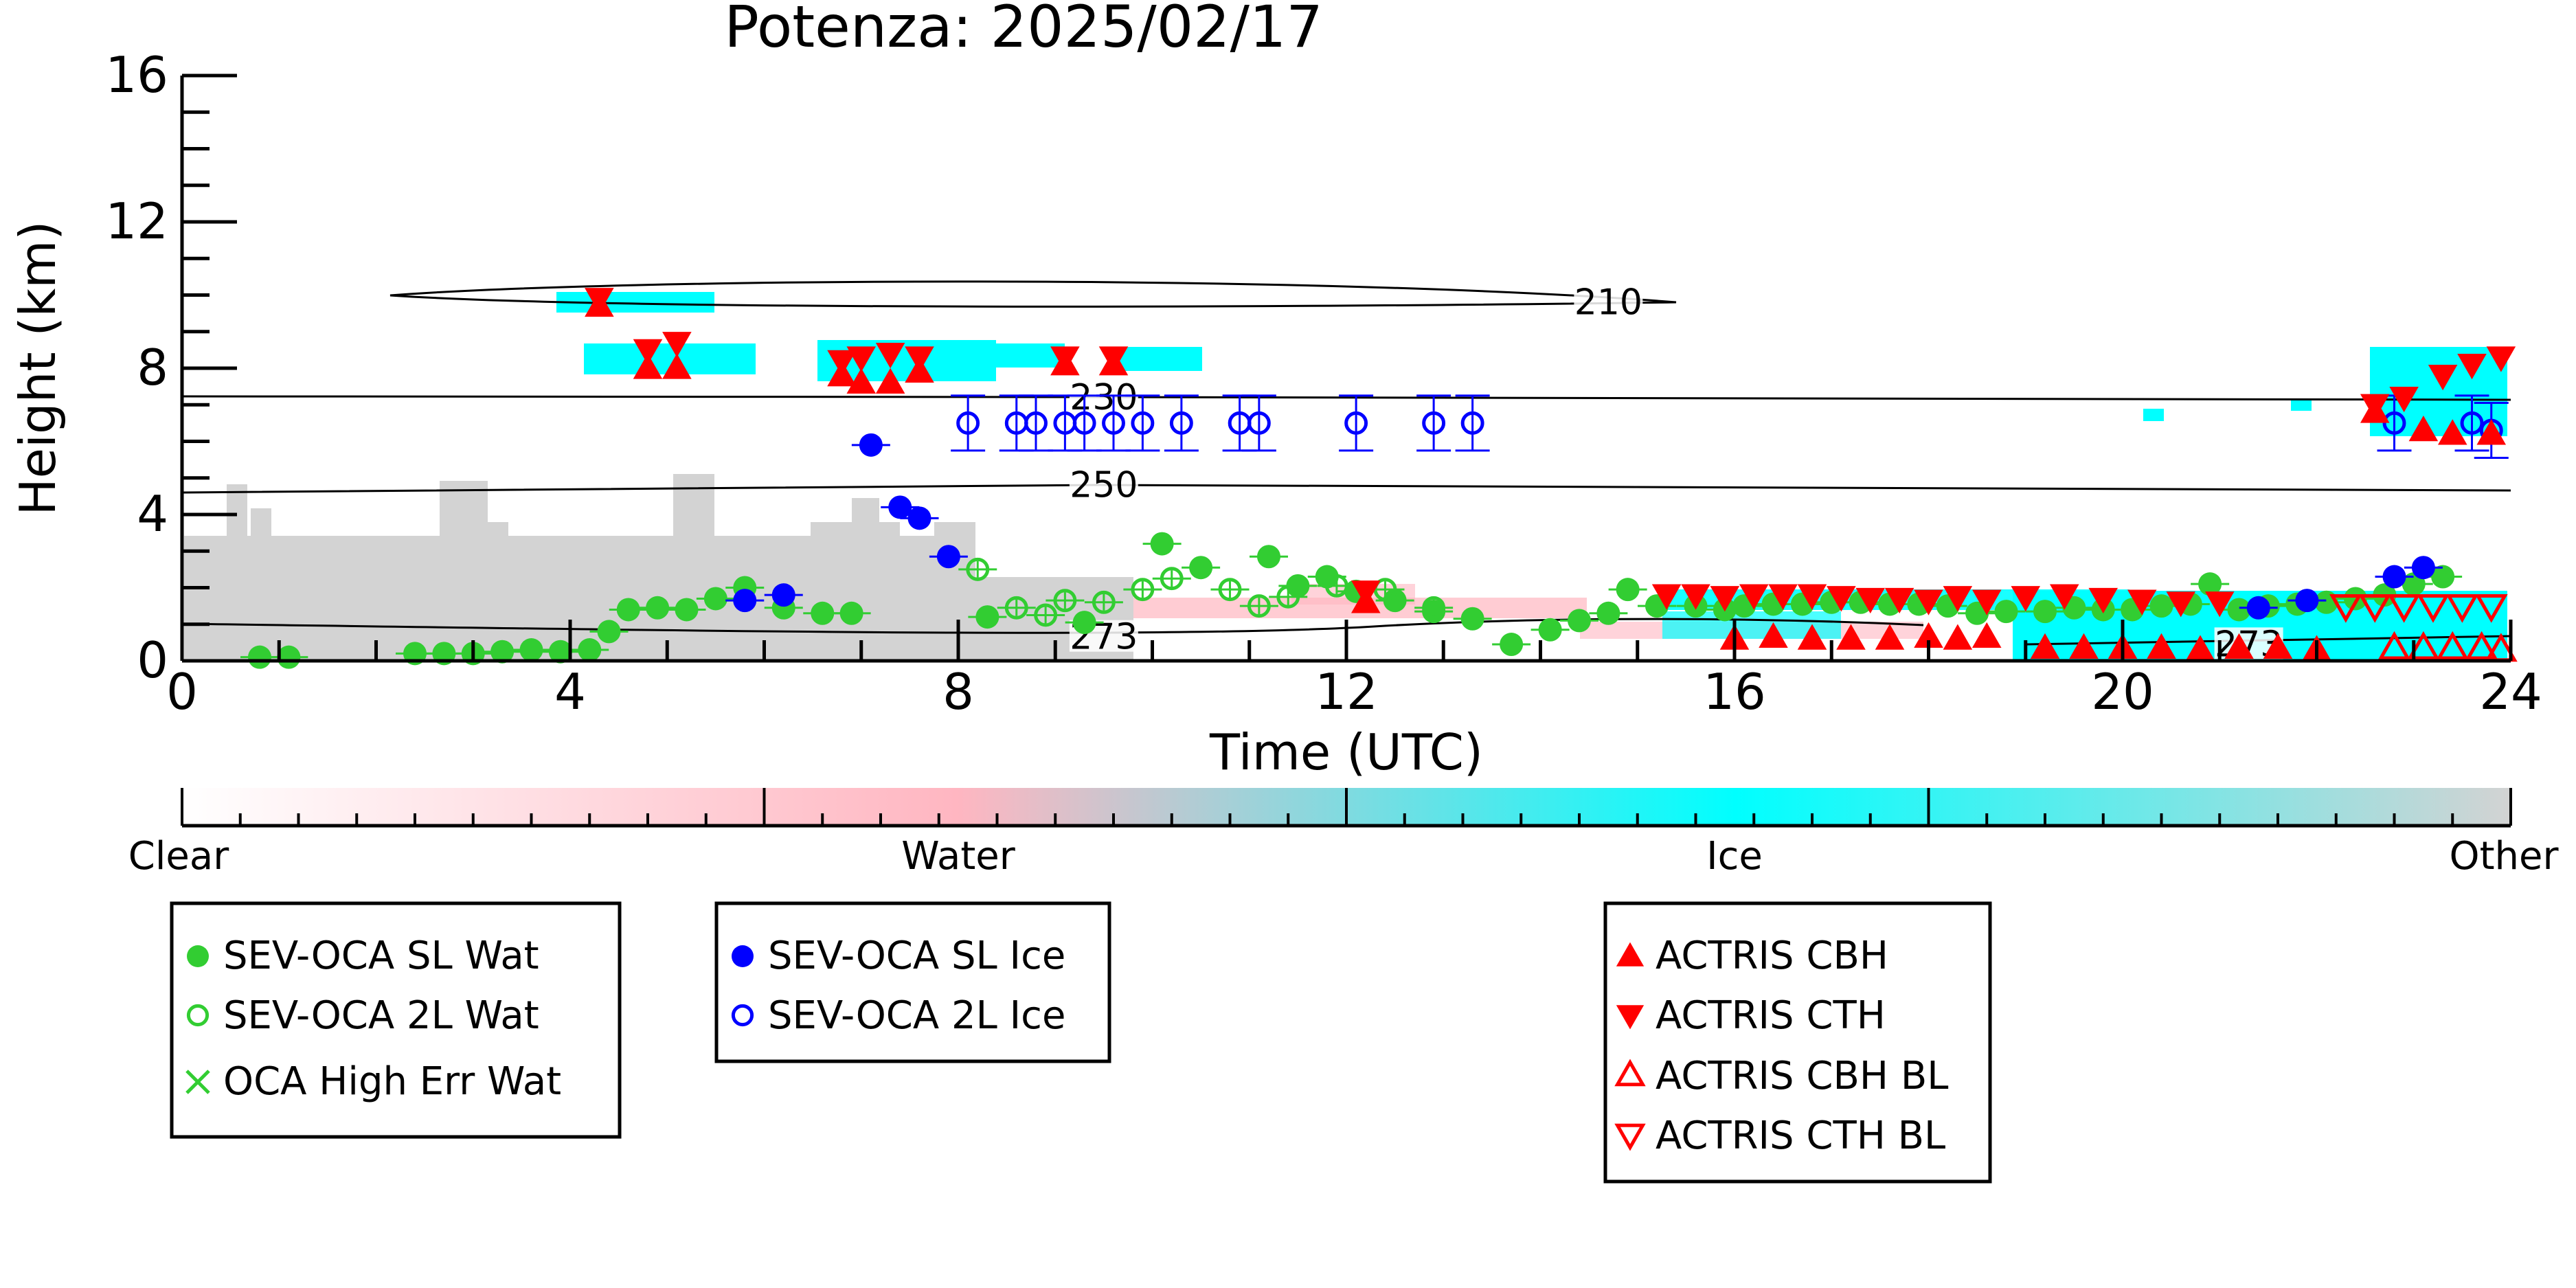  What do you see at coordinates (570, 692) in the screenshot?
I see `x-tick-label: 4` at bounding box center [570, 692].